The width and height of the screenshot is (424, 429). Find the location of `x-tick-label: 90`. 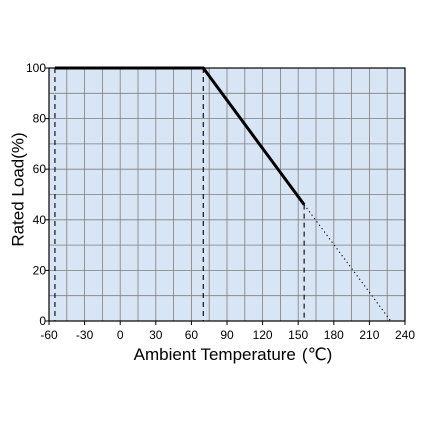

x-tick-label: 90 is located at coordinates (227, 335).